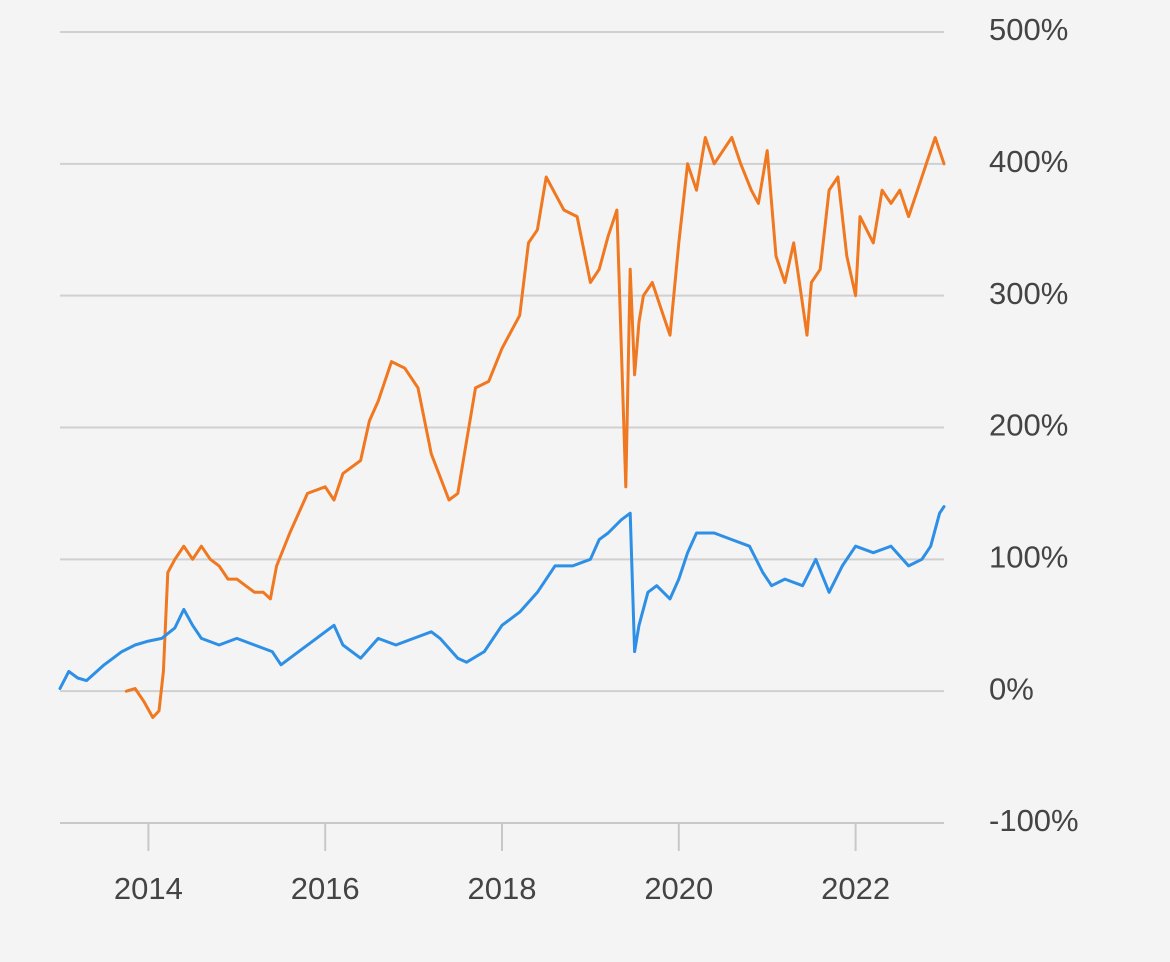 This screenshot has width=1170, height=962. Describe the element at coordinates (148, 888) in the screenshot. I see `x-tick-label: 2014` at that location.